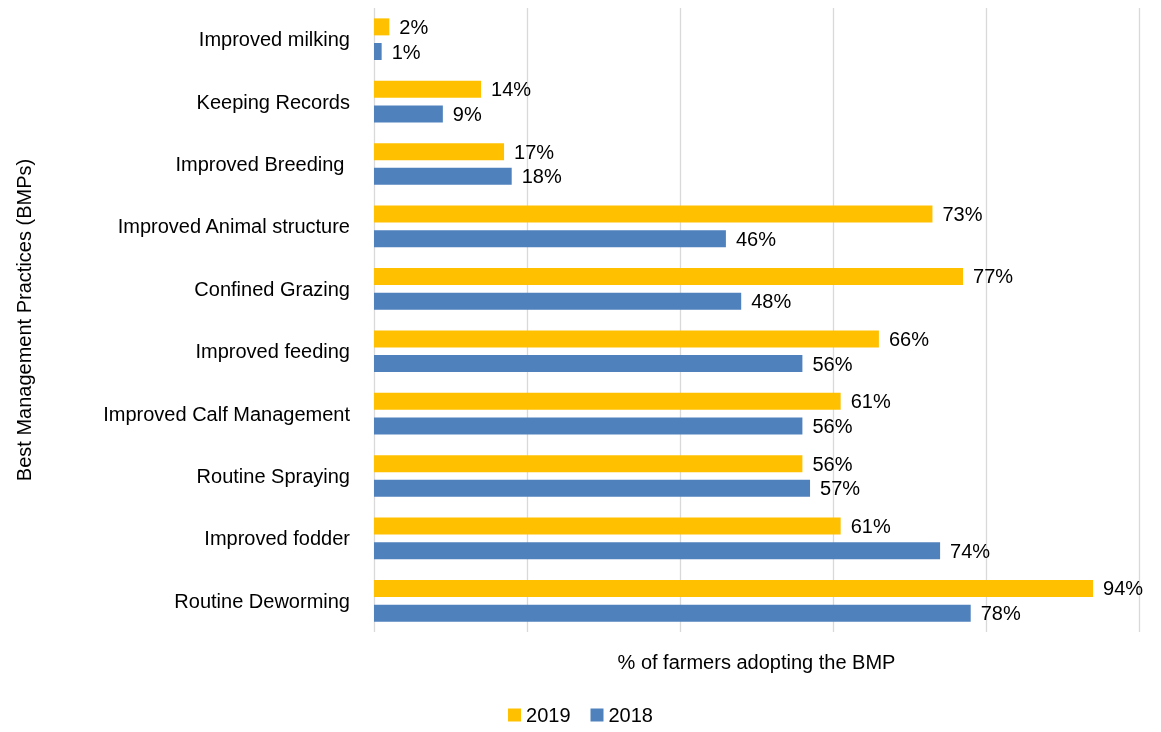 The width and height of the screenshot is (1161, 732). I want to click on legend-label: 2018, so click(630, 715).